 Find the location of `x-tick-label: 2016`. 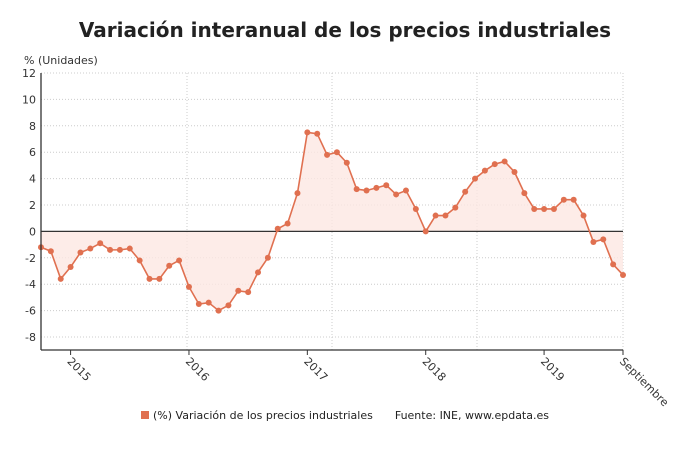

x-tick-label: 2016 is located at coordinates (197, 369).